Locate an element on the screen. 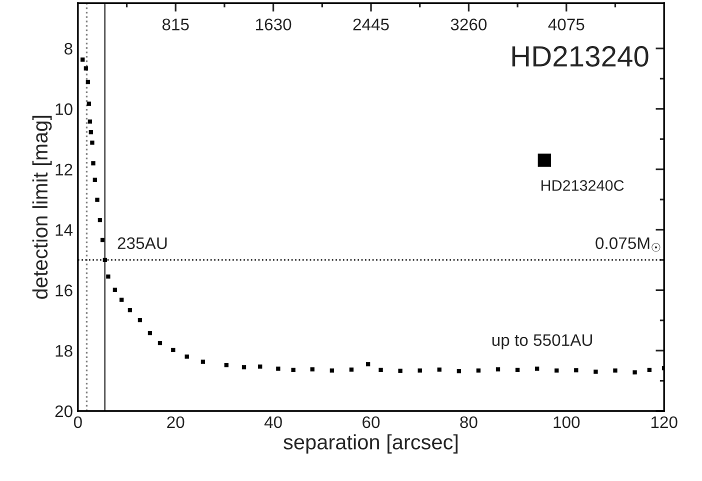 The image size is (702, 481). x-tick-label: 100 is located at coordinates (567, 422).